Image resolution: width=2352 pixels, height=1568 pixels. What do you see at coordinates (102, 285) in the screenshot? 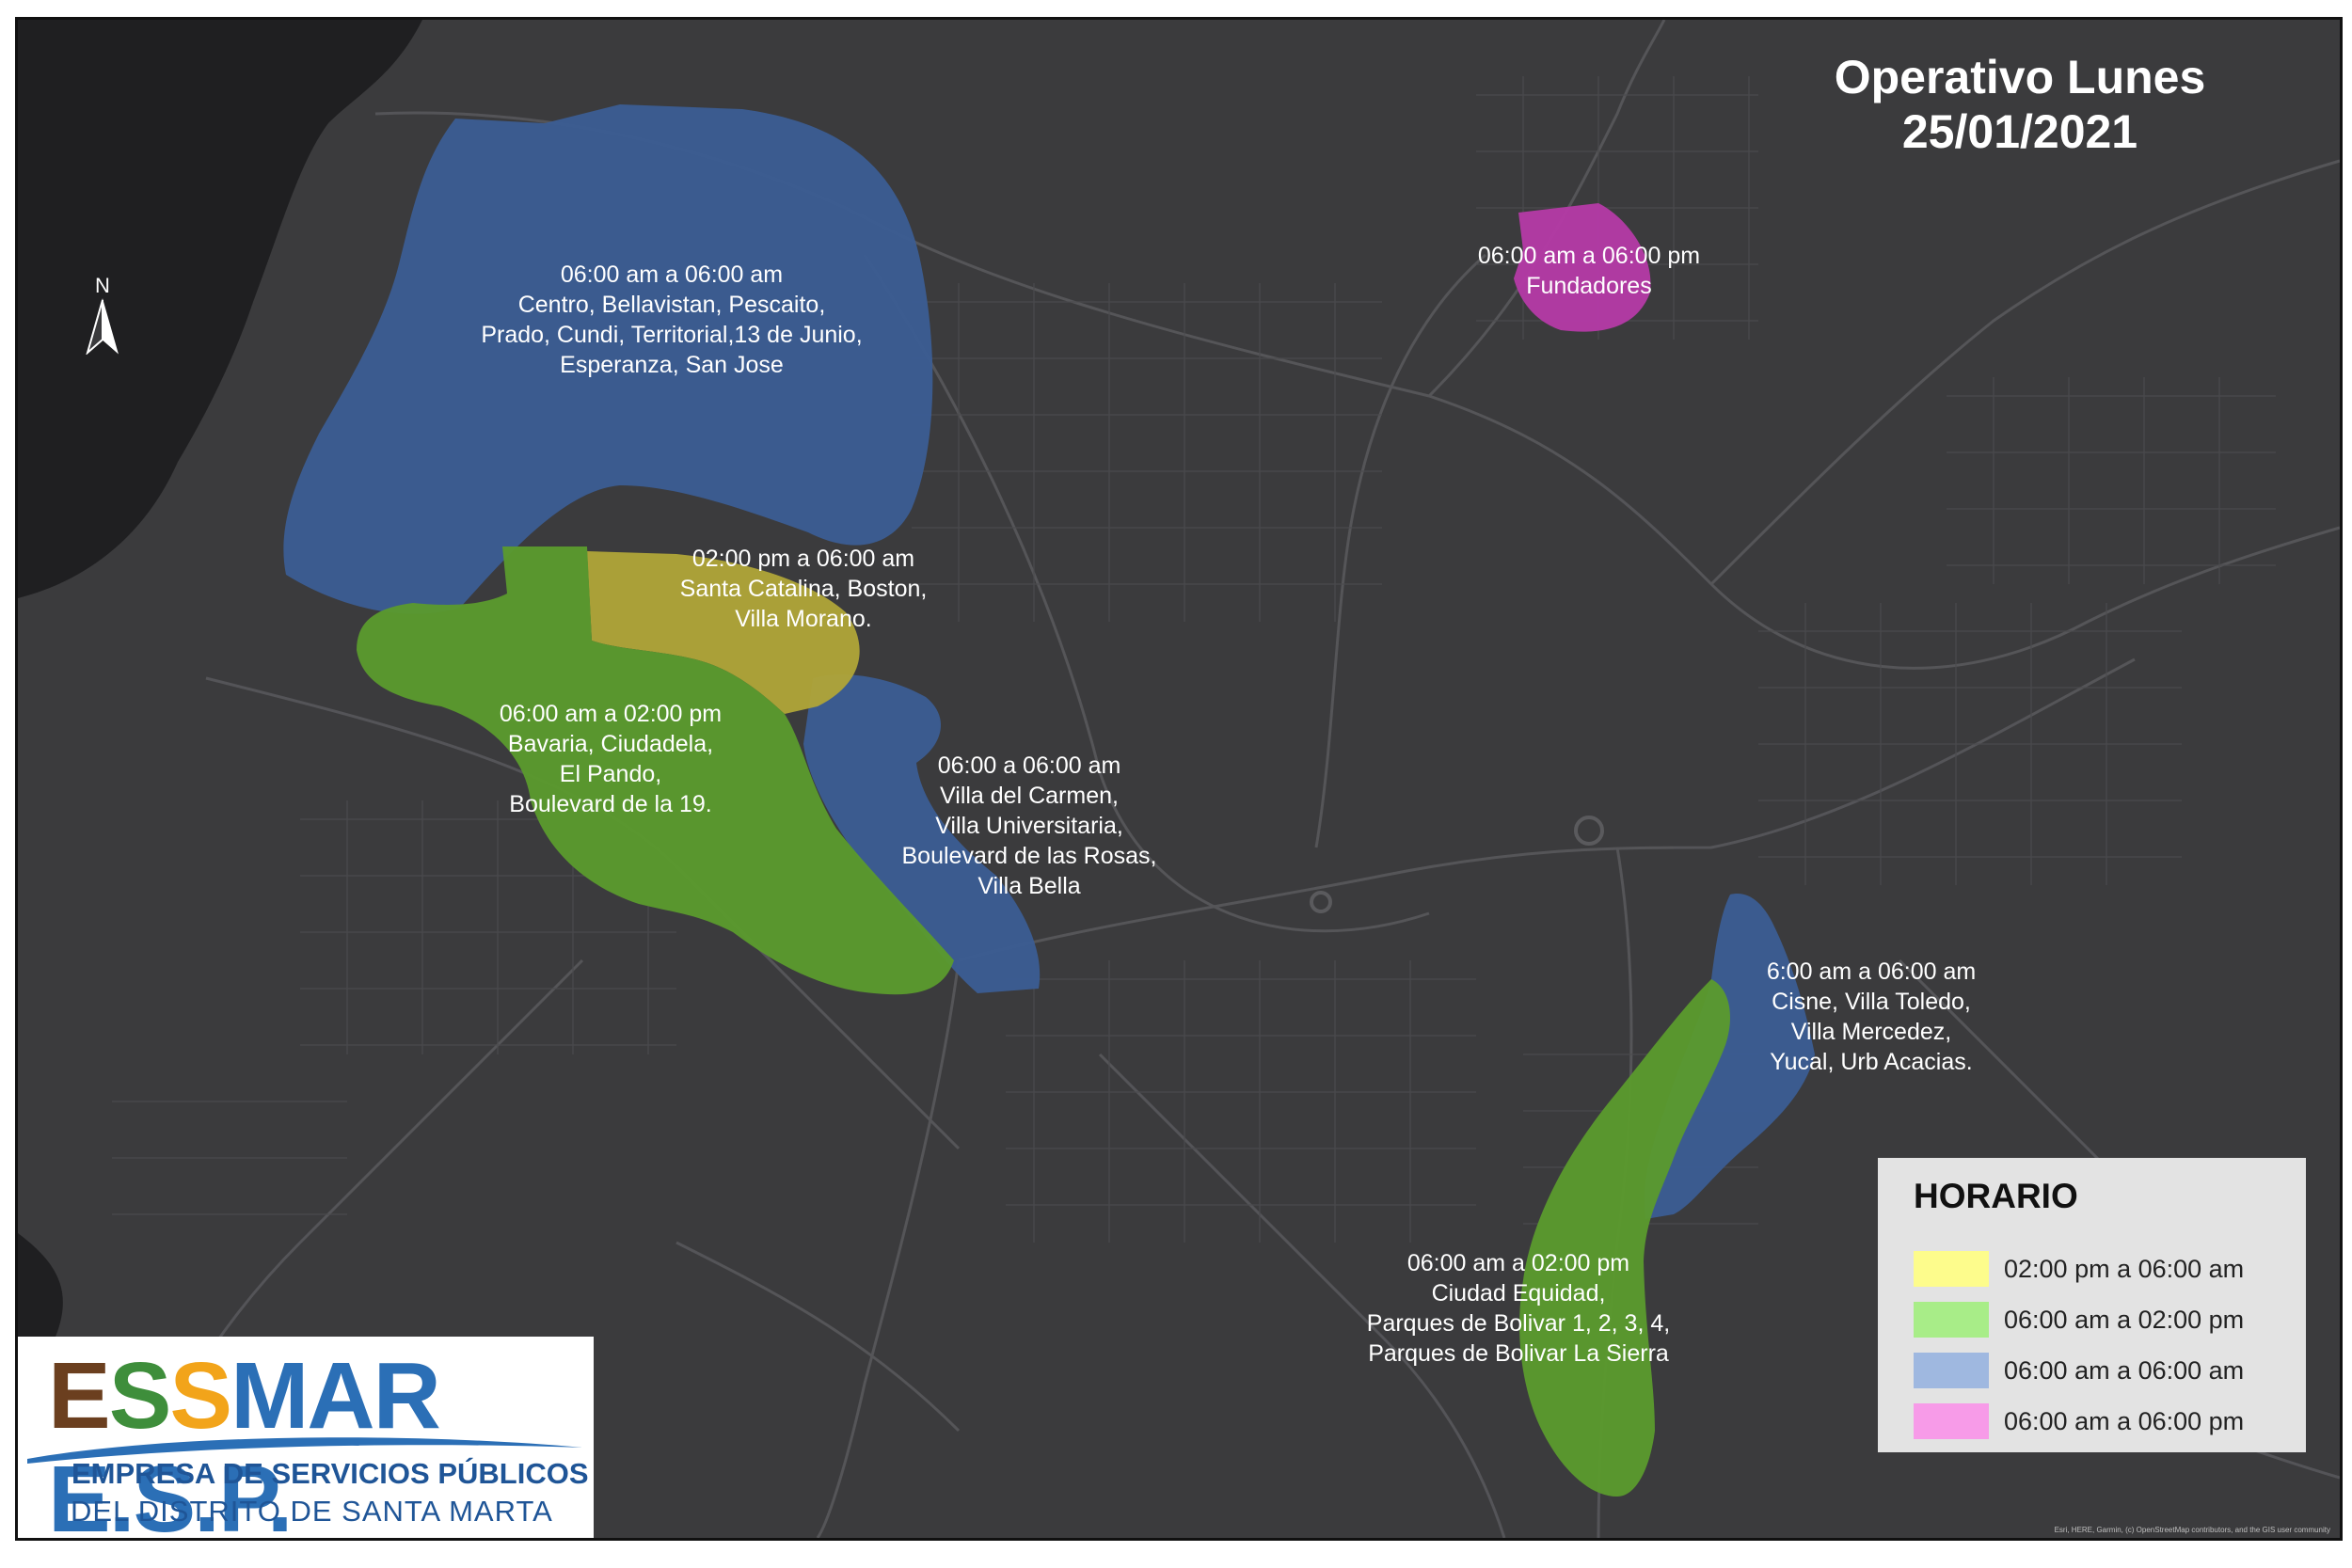
I see `north-letter: N` at bounding box center [102, 285].